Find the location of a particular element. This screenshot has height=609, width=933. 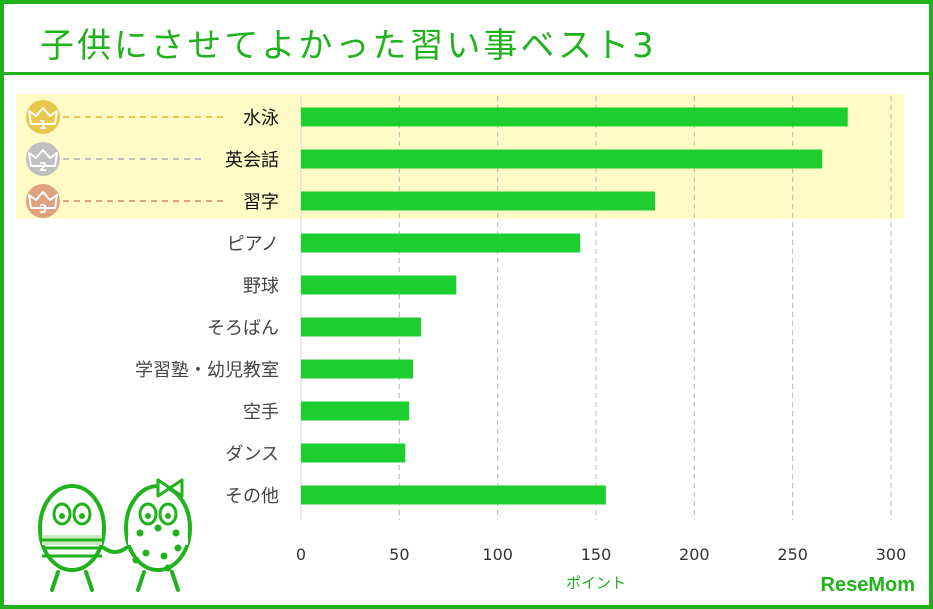

category-label: 学習塾・幼児教室 is located at coordinates (207, 370).